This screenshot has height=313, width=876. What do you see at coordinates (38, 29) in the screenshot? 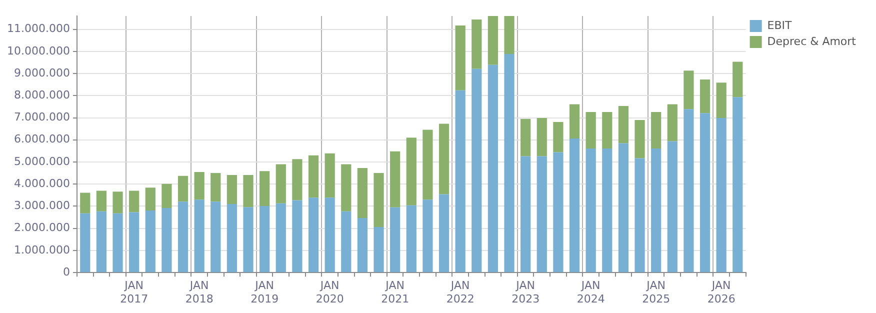
I see `y-tick-label: 11.000.000` at bounding box center [38, 29].